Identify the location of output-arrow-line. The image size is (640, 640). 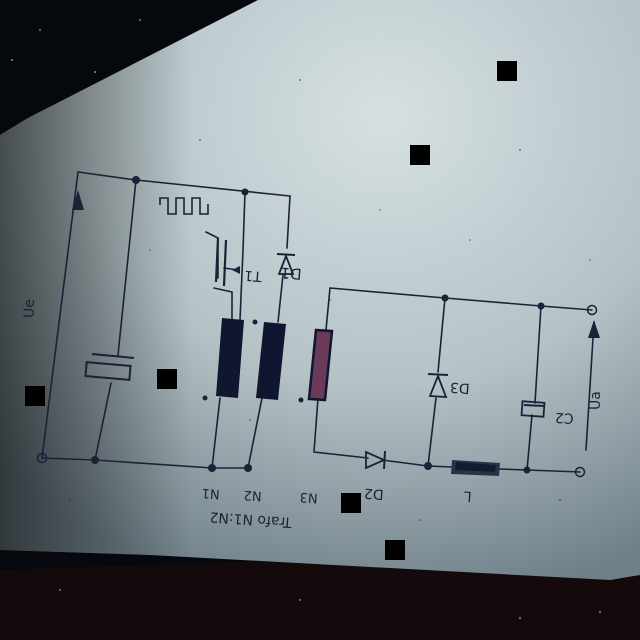
(590, 386).